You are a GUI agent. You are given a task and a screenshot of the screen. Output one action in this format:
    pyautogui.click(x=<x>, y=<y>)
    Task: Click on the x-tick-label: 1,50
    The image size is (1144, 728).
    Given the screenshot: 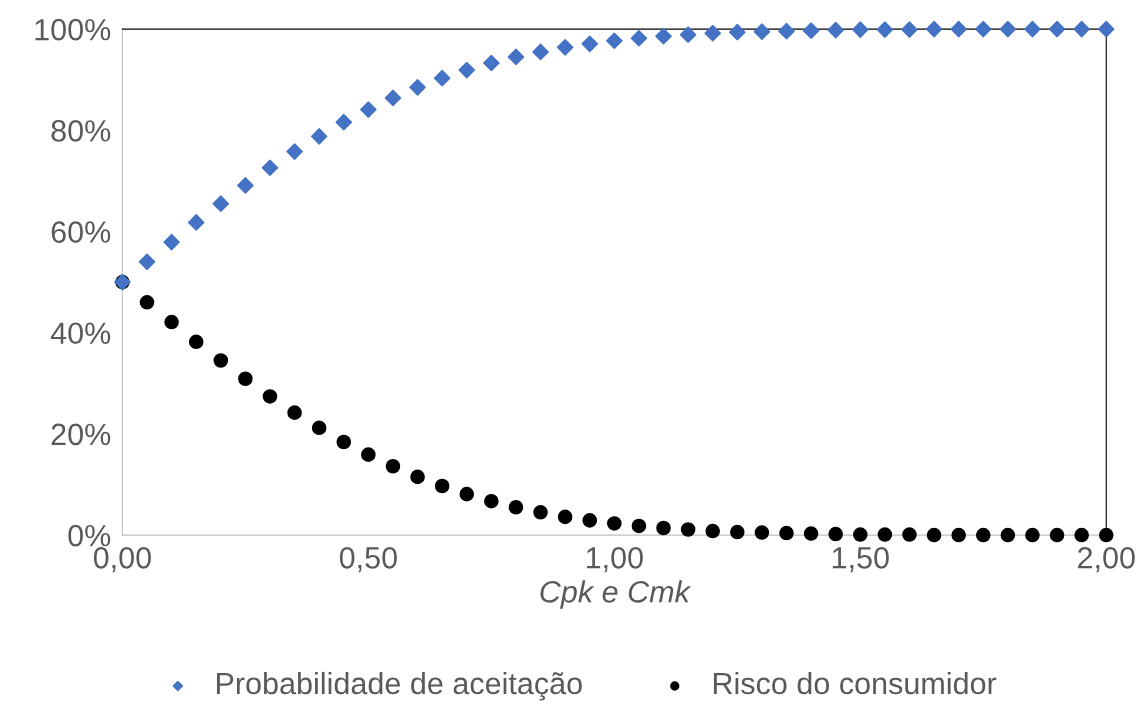 What is the action you would take?
    pyautogui.click(x=860, y=560)
    